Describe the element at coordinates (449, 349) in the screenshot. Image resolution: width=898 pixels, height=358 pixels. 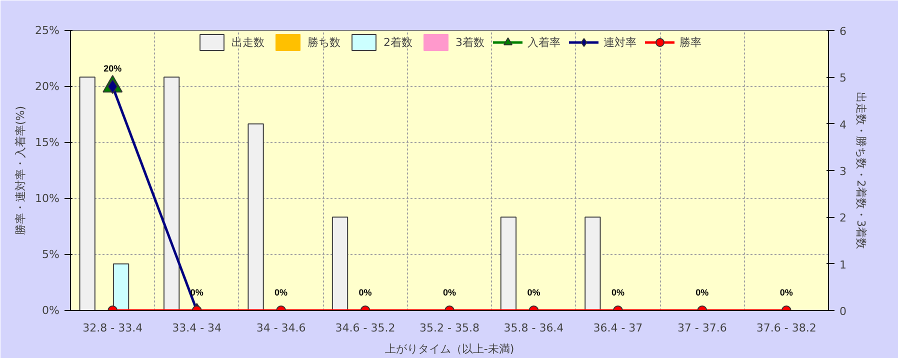
I see `x-axis-title: 上がりタイム（以上-未満)` at that location.